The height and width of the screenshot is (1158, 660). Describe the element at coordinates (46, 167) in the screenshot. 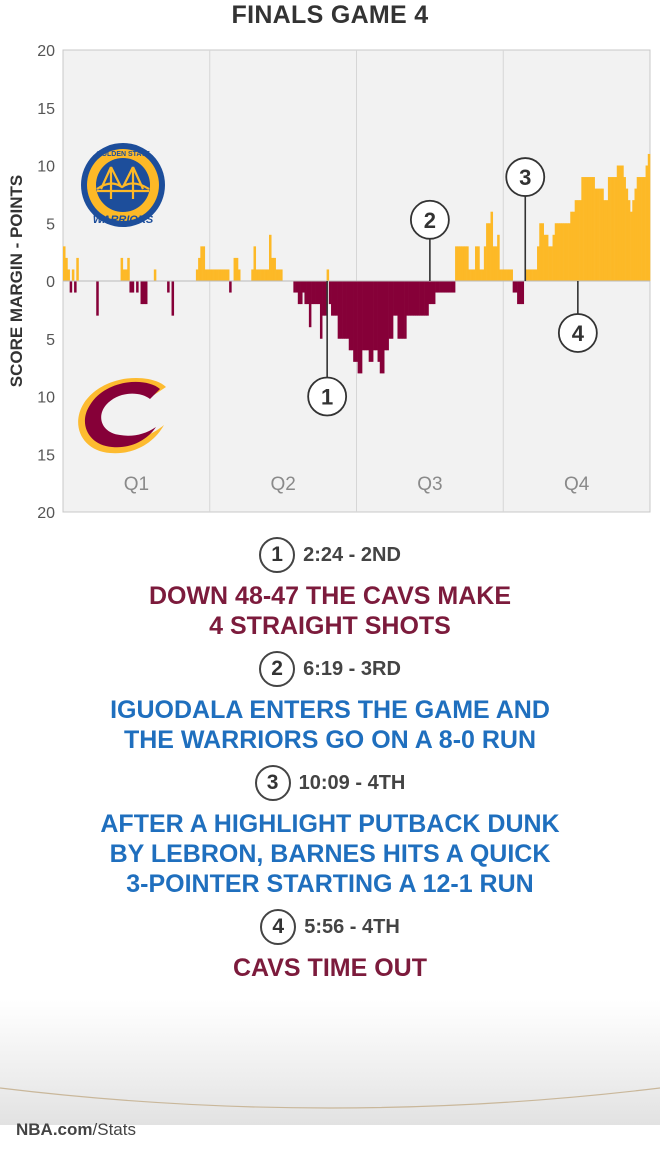

I see `y-tick-label: 10` at that location.